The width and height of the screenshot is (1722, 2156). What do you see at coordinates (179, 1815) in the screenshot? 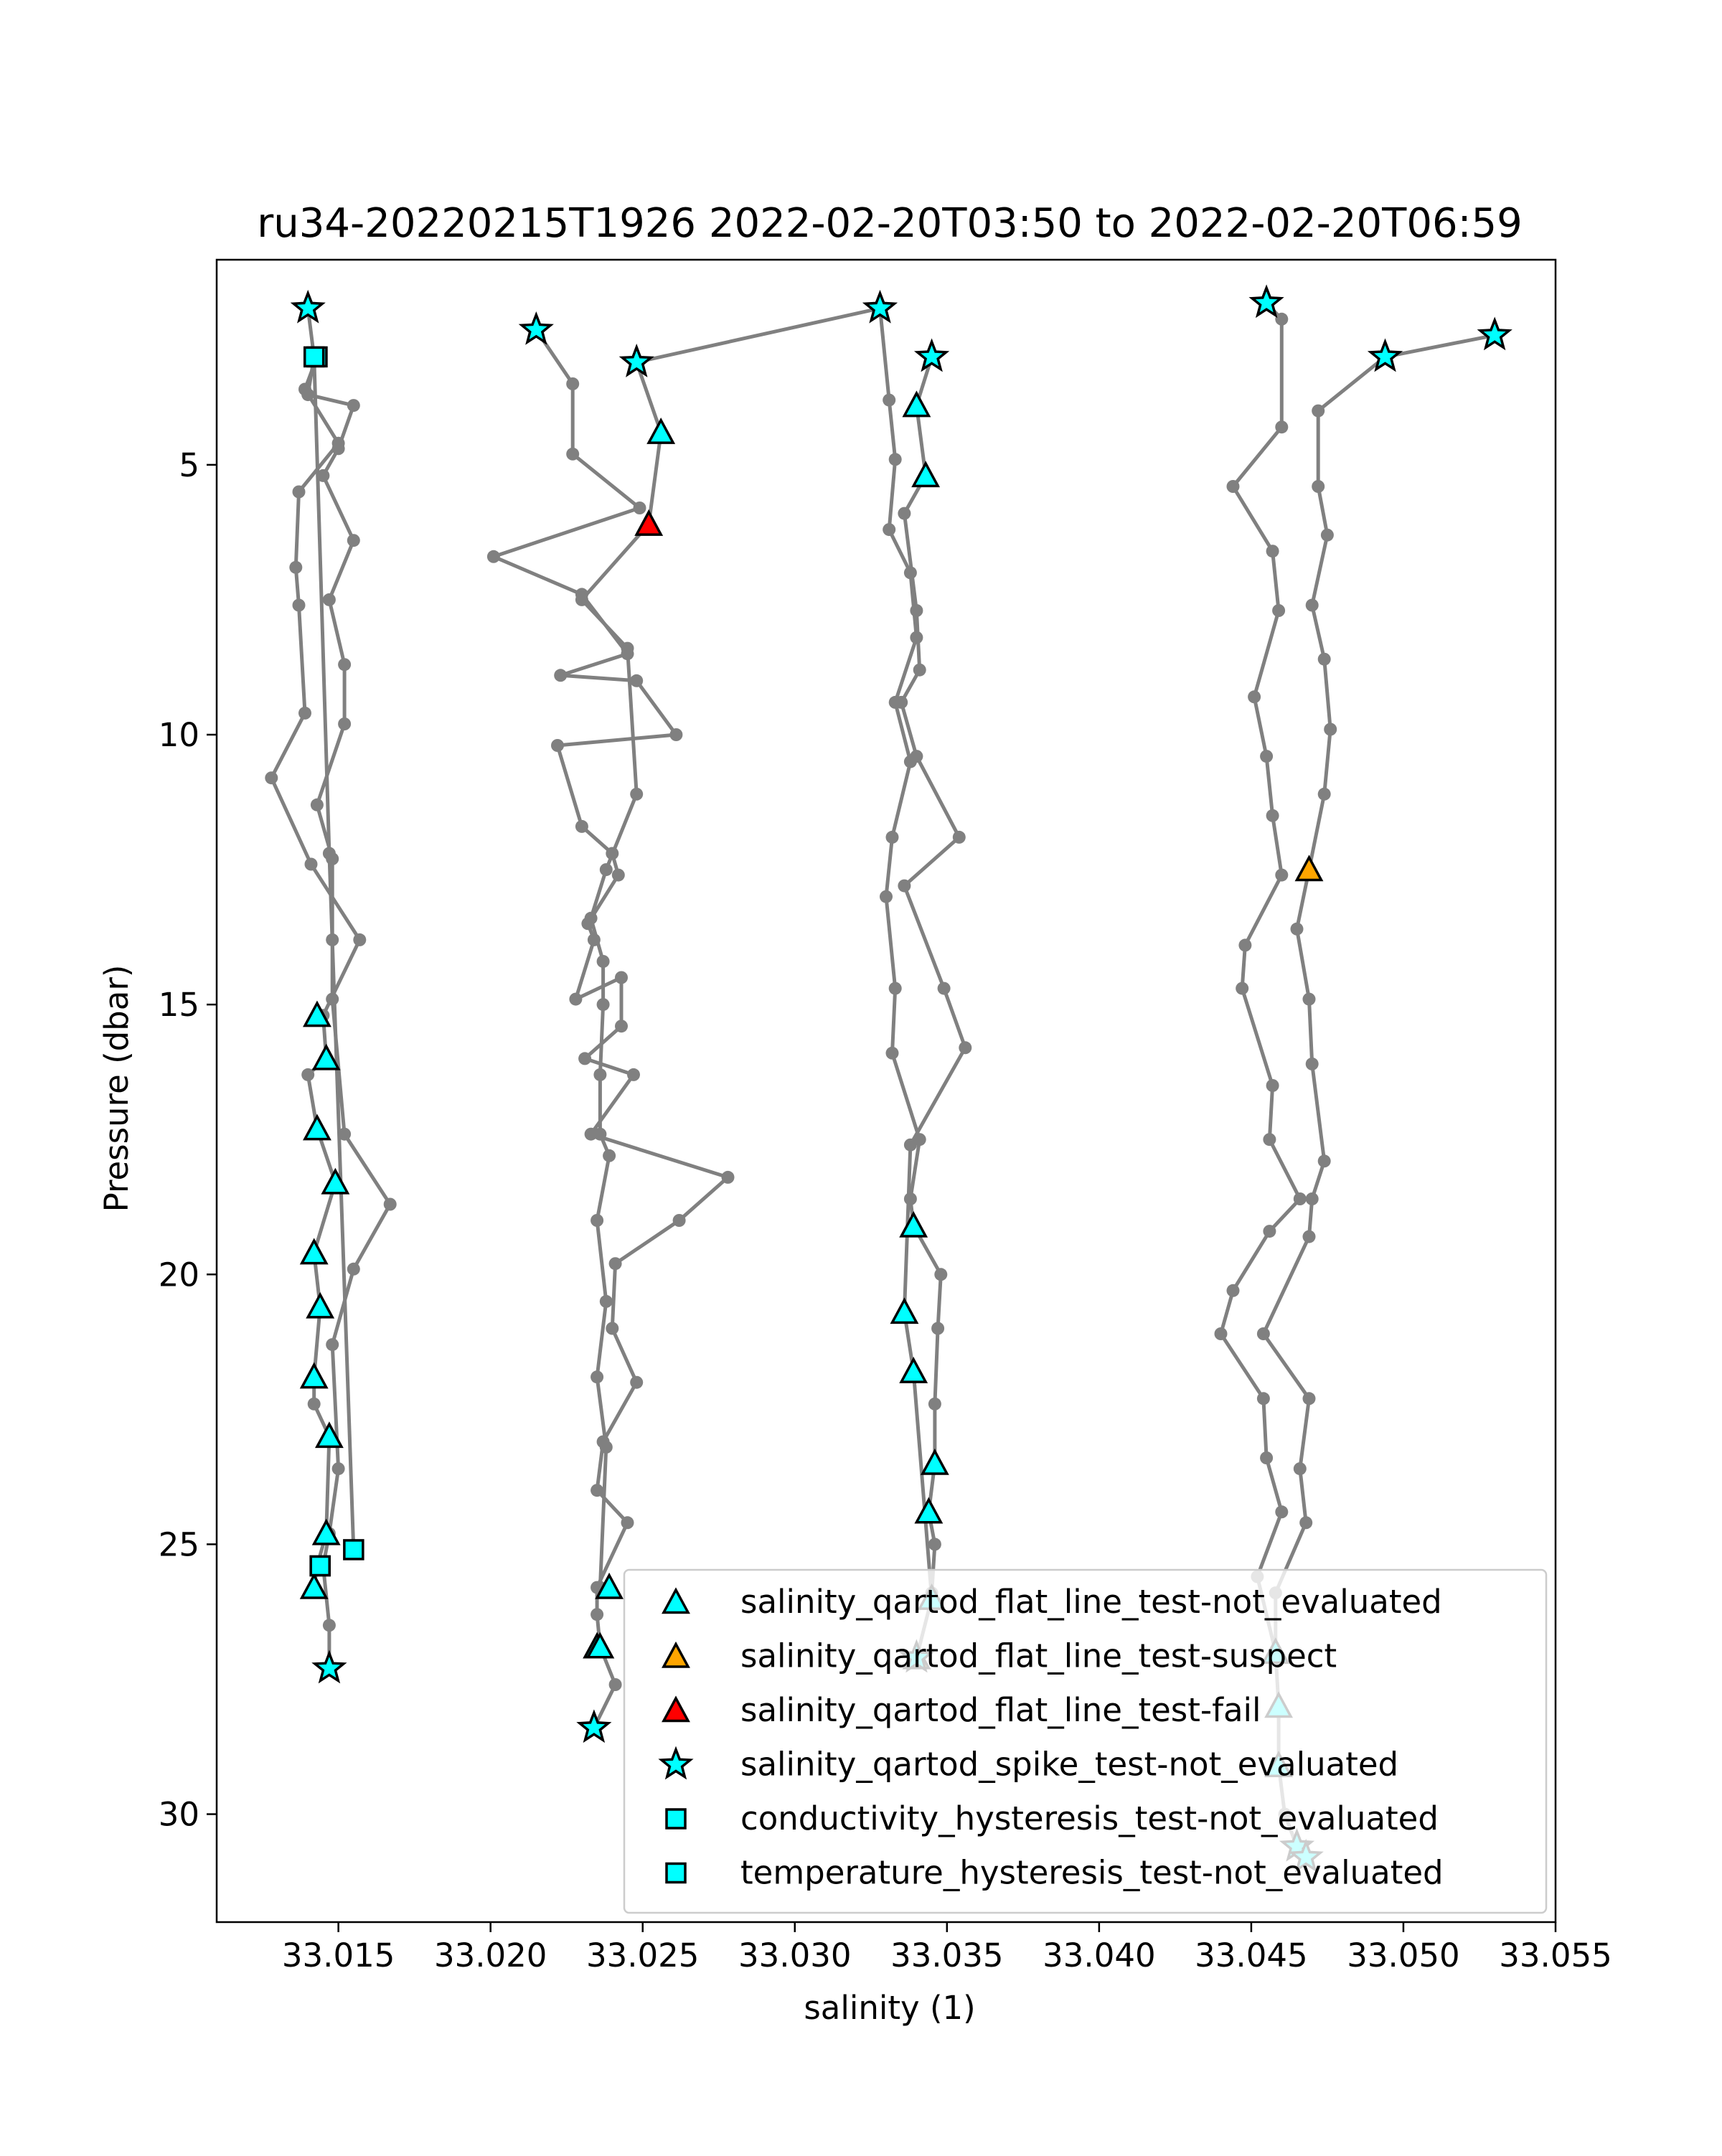
I see `y-tick-label: 30` at bounding box center [179, 1815].